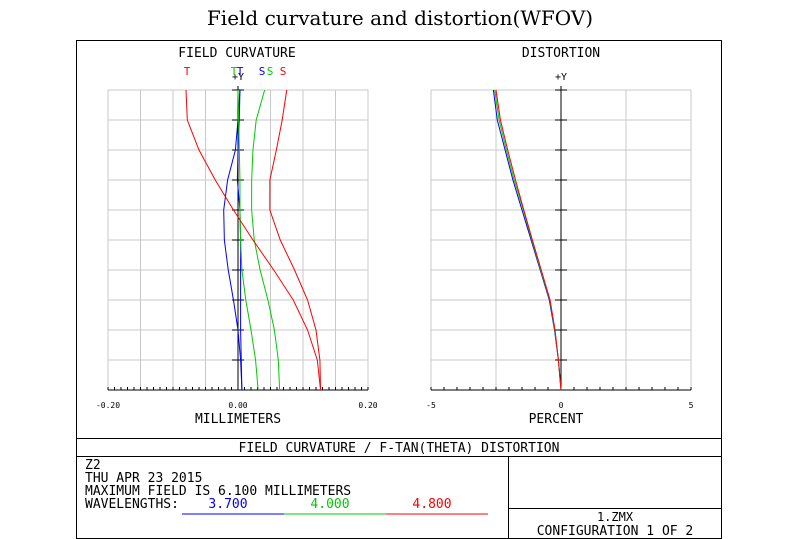 This screenshot has width=800, height=539. I want to click on field-curvature-series, so click(253, 240).